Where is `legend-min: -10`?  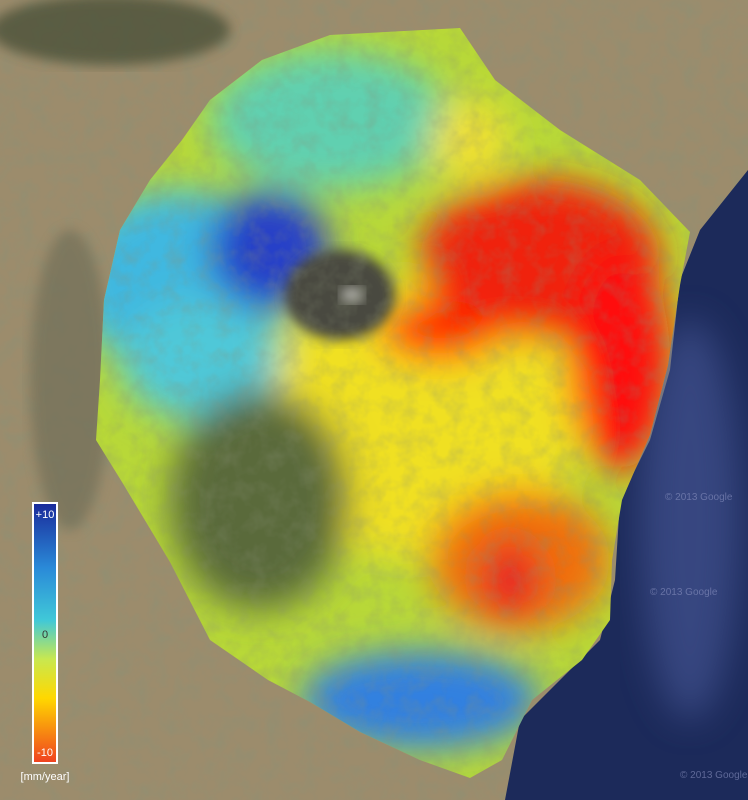
legend-min: -10 is located at coordinates (45, 753).